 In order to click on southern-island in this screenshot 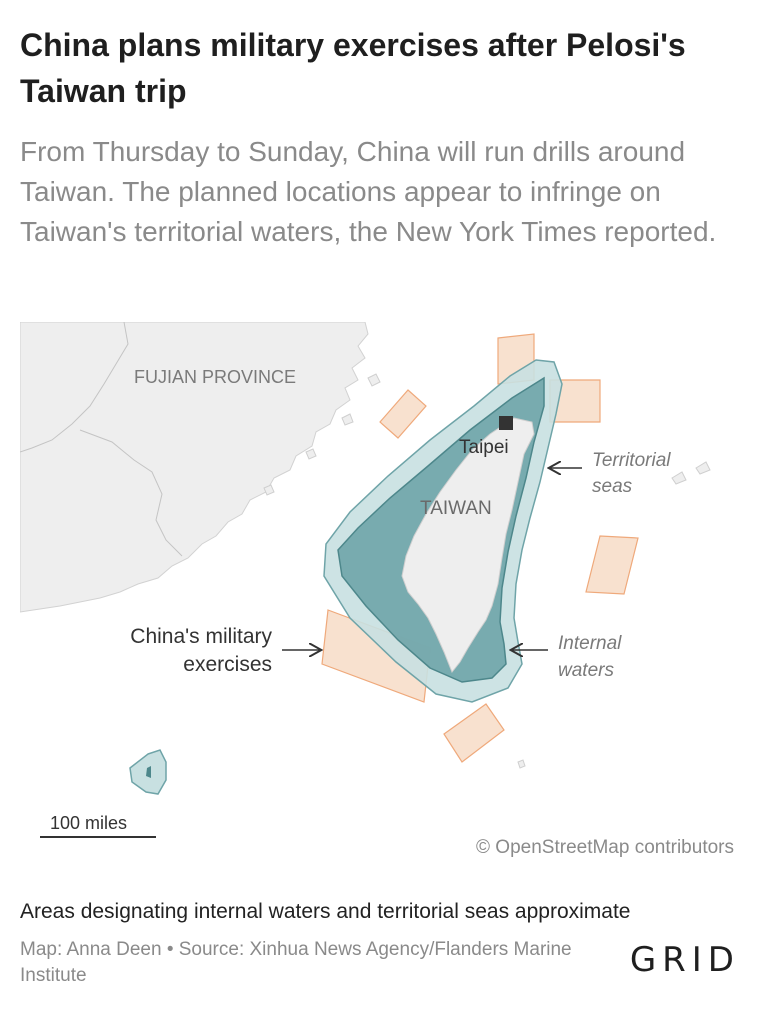, I will do `click(148, 772)`.